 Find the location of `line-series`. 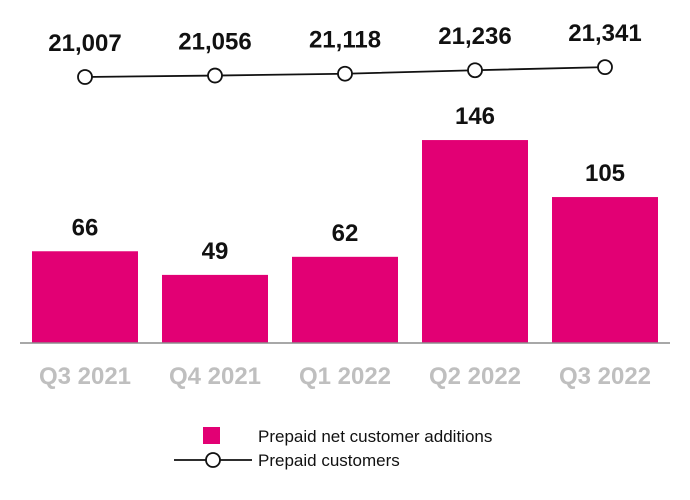

line-series is located at coordinates (345, 72).